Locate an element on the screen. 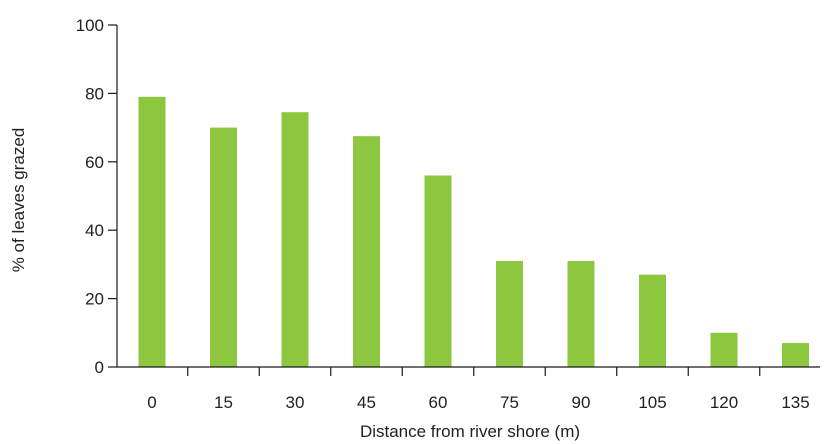  y-tick-label-20: 20 is located at coordinates (94, 299).